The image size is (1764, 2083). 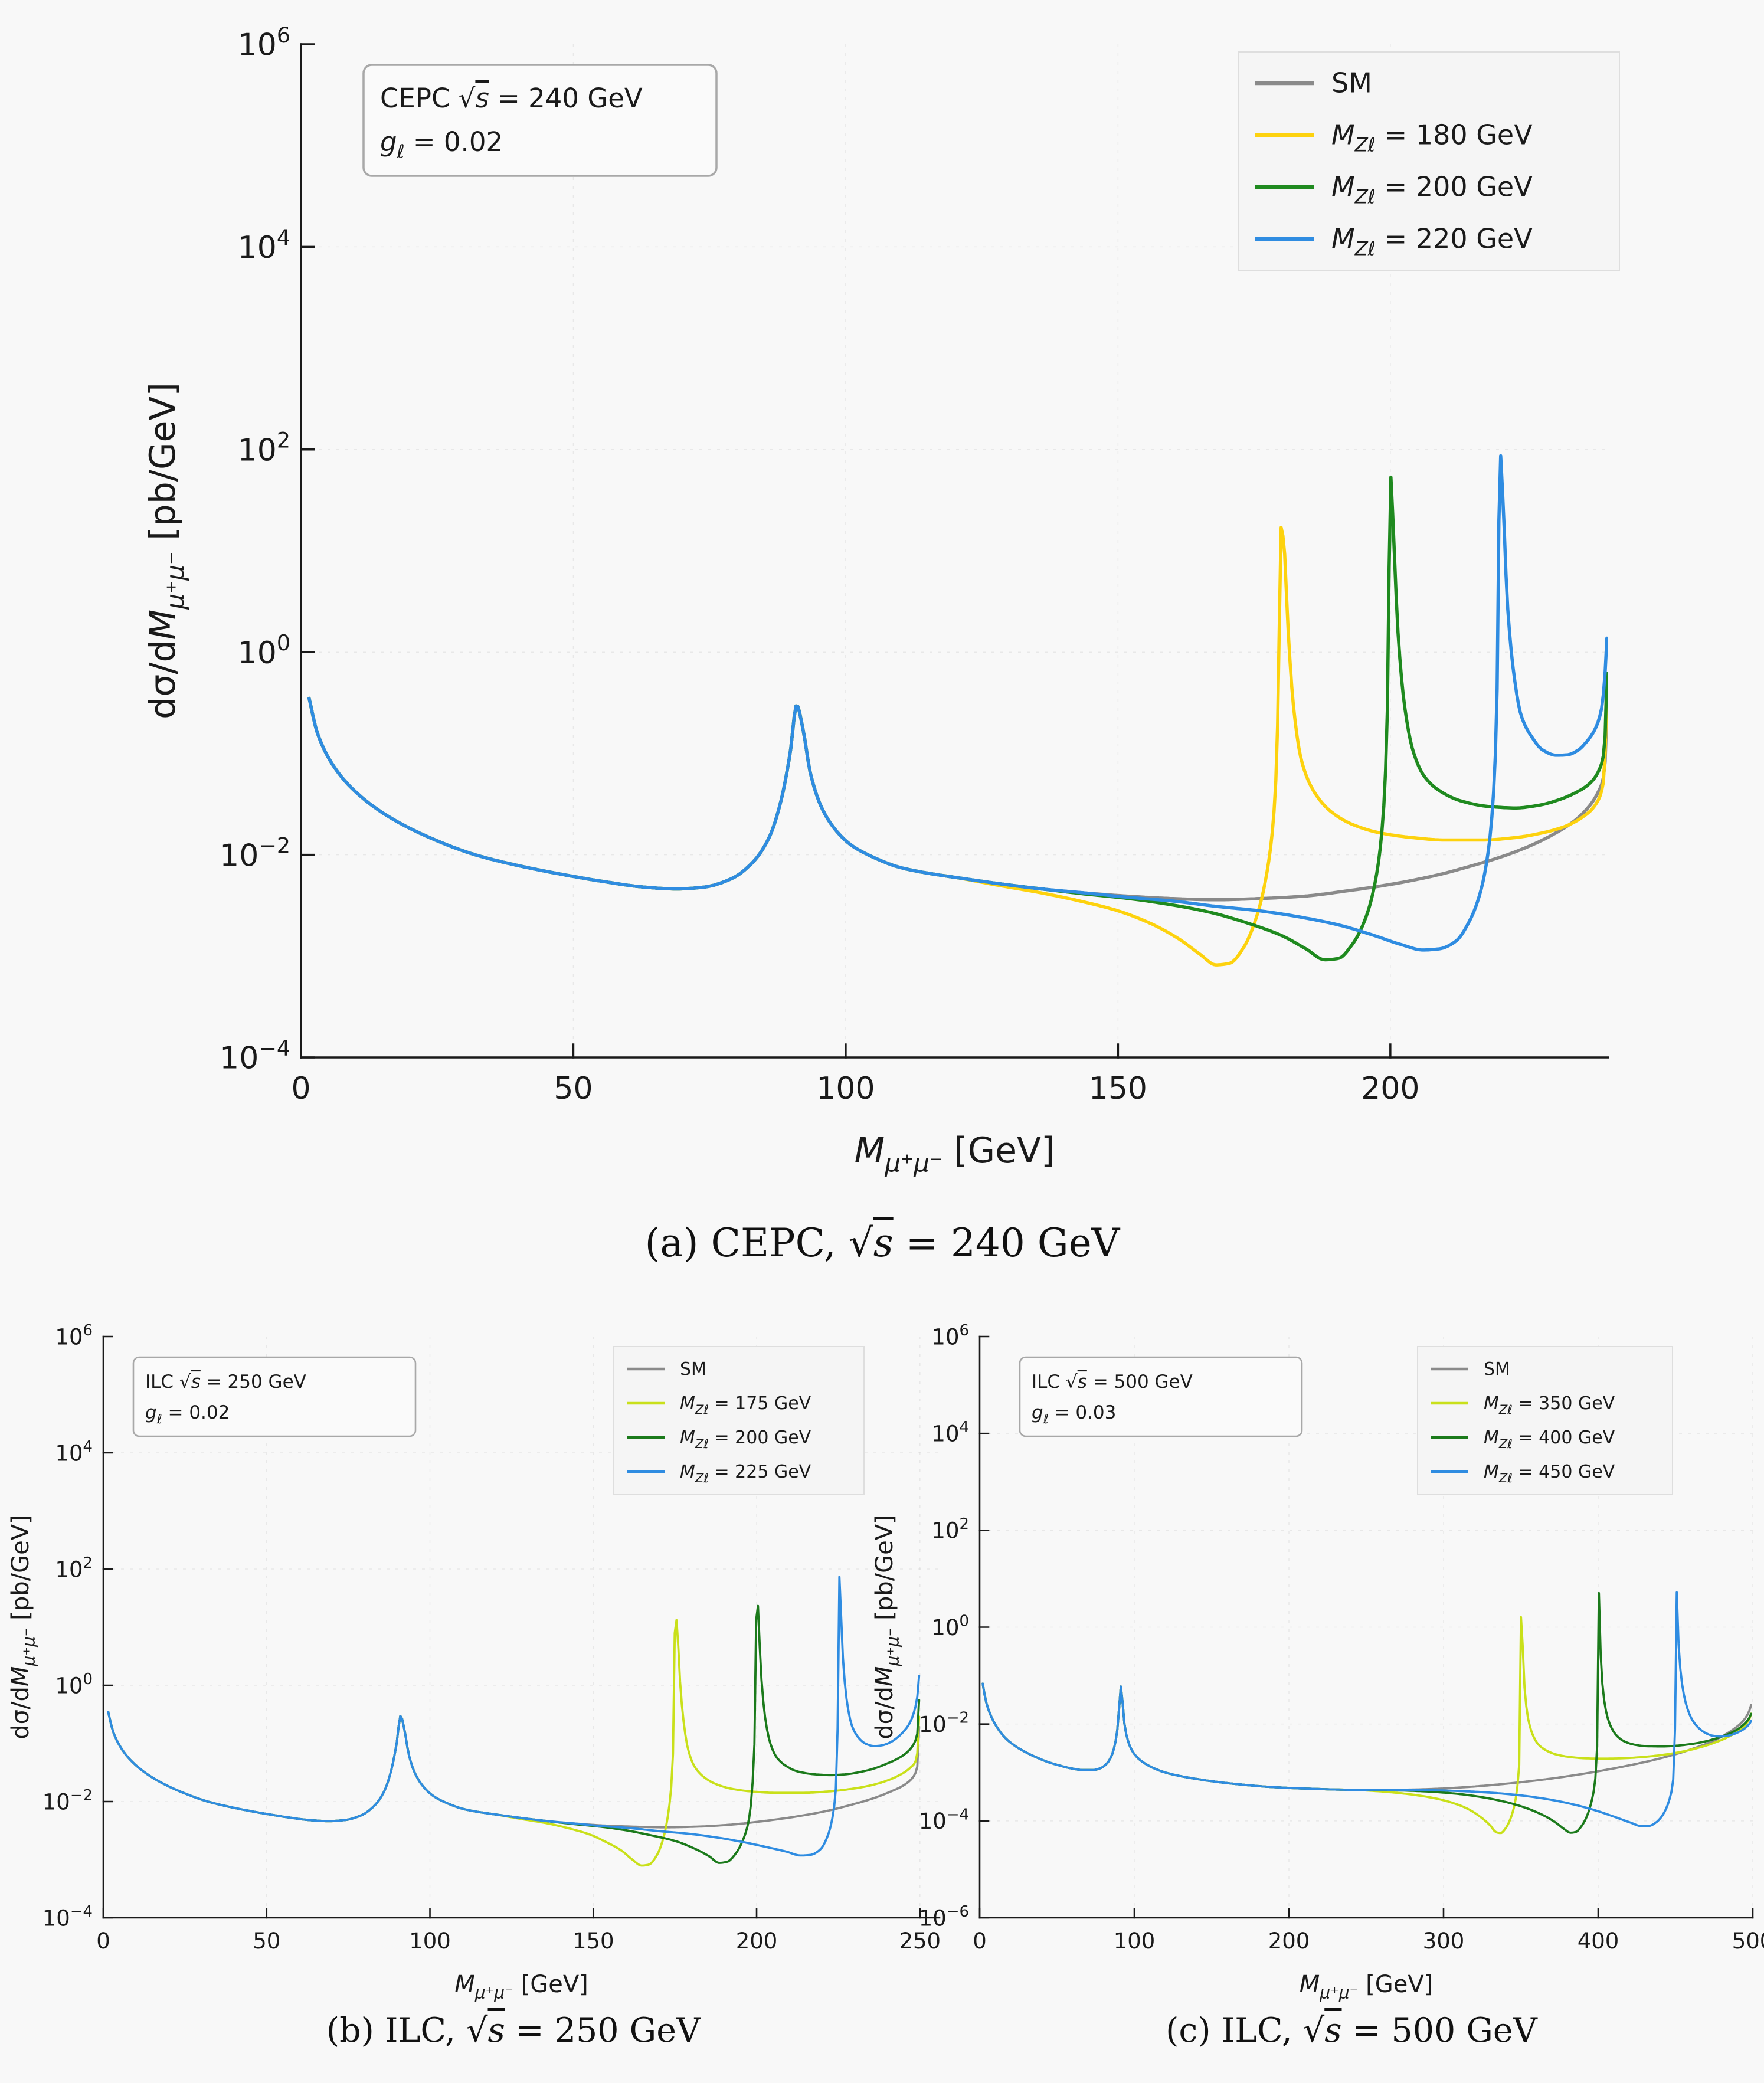 What do you see at coordinates (745, 1473) in the screenshot?
I see `legend-label: MZℓ = 225 GeV` at bounding box center [745, 1473].